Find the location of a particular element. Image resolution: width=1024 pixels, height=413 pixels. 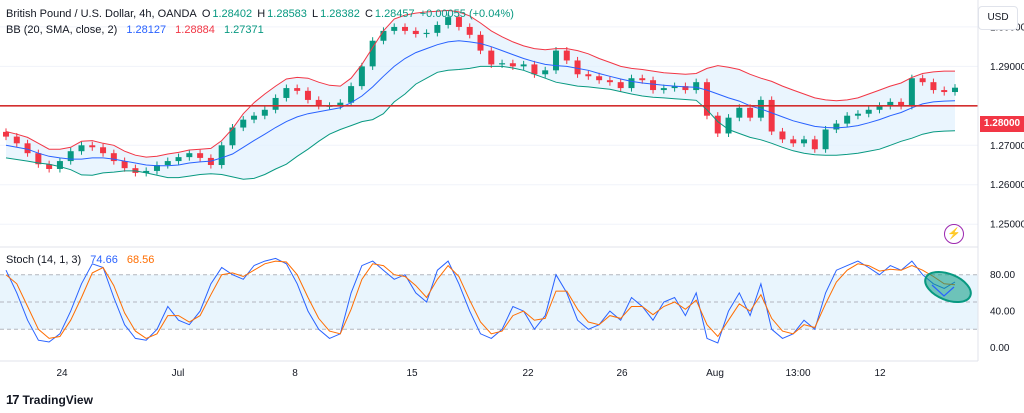

time-tick-label: 8 is located at coordinates (295, 373).